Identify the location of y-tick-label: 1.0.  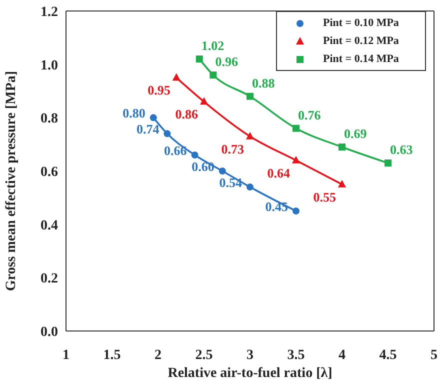
(49, 66).